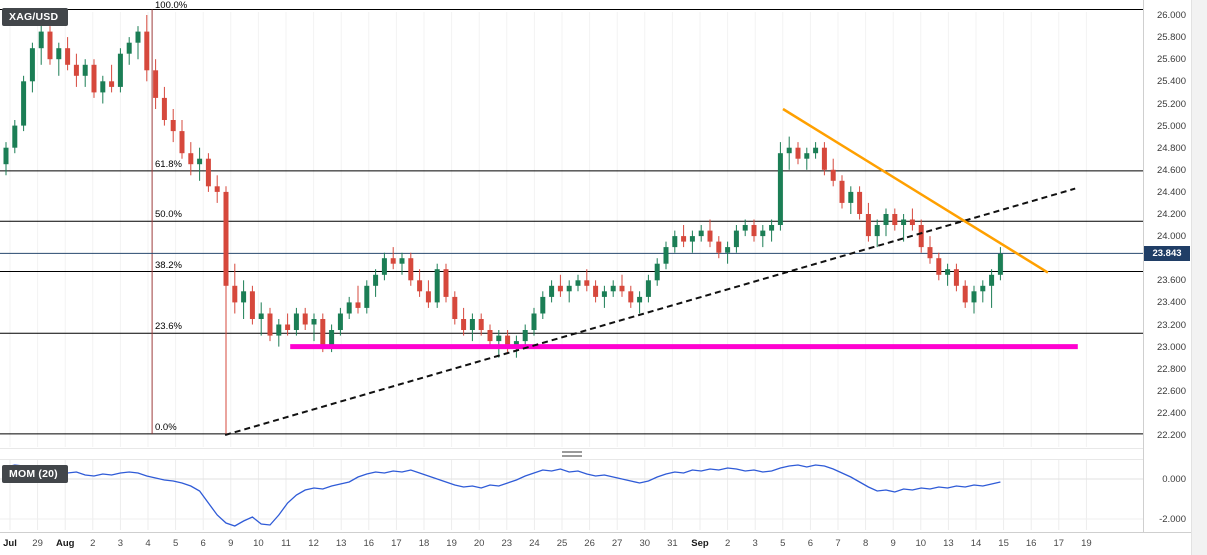 This screenshot has width=1207, height=555. Describe the element at coordinates (1171, 347) in the screenshot. I see `price-axis-label: 23.000` at that location.